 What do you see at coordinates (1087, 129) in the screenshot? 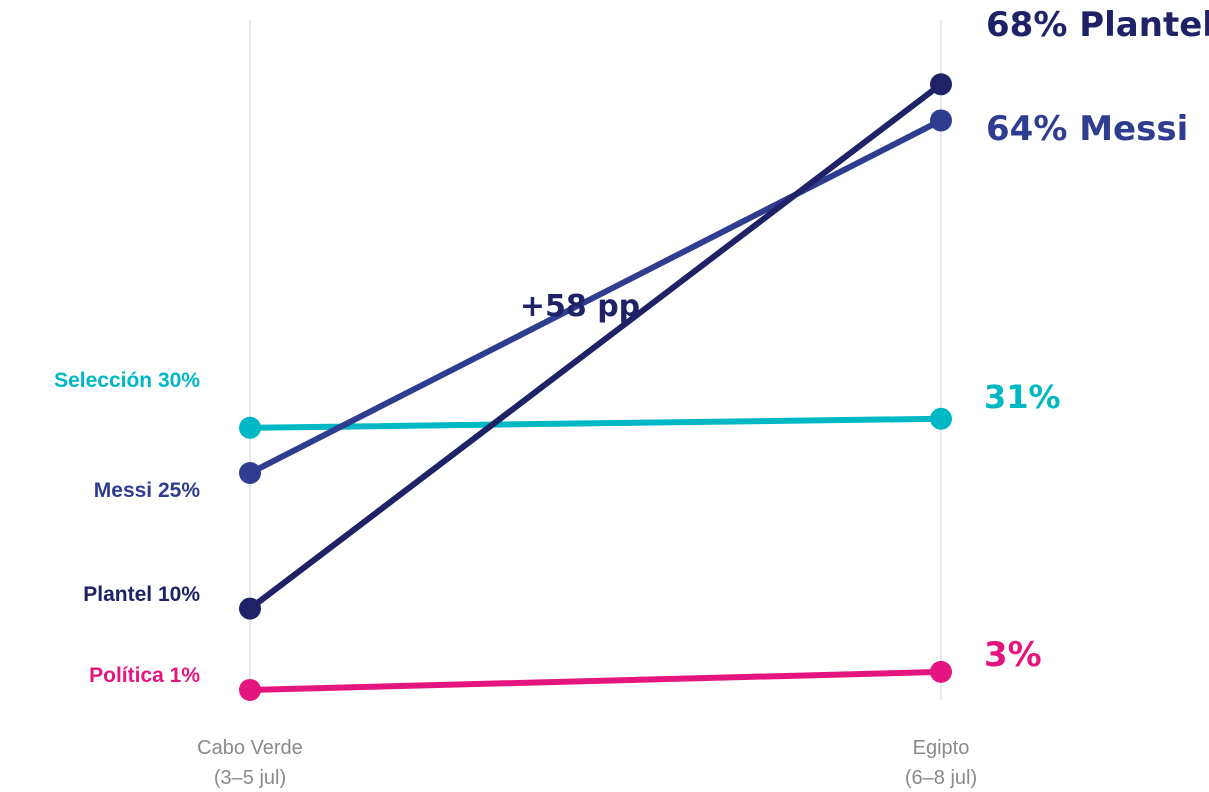
I see `right-label-messi: 64% Messi` at bounding box center [1087, 129].